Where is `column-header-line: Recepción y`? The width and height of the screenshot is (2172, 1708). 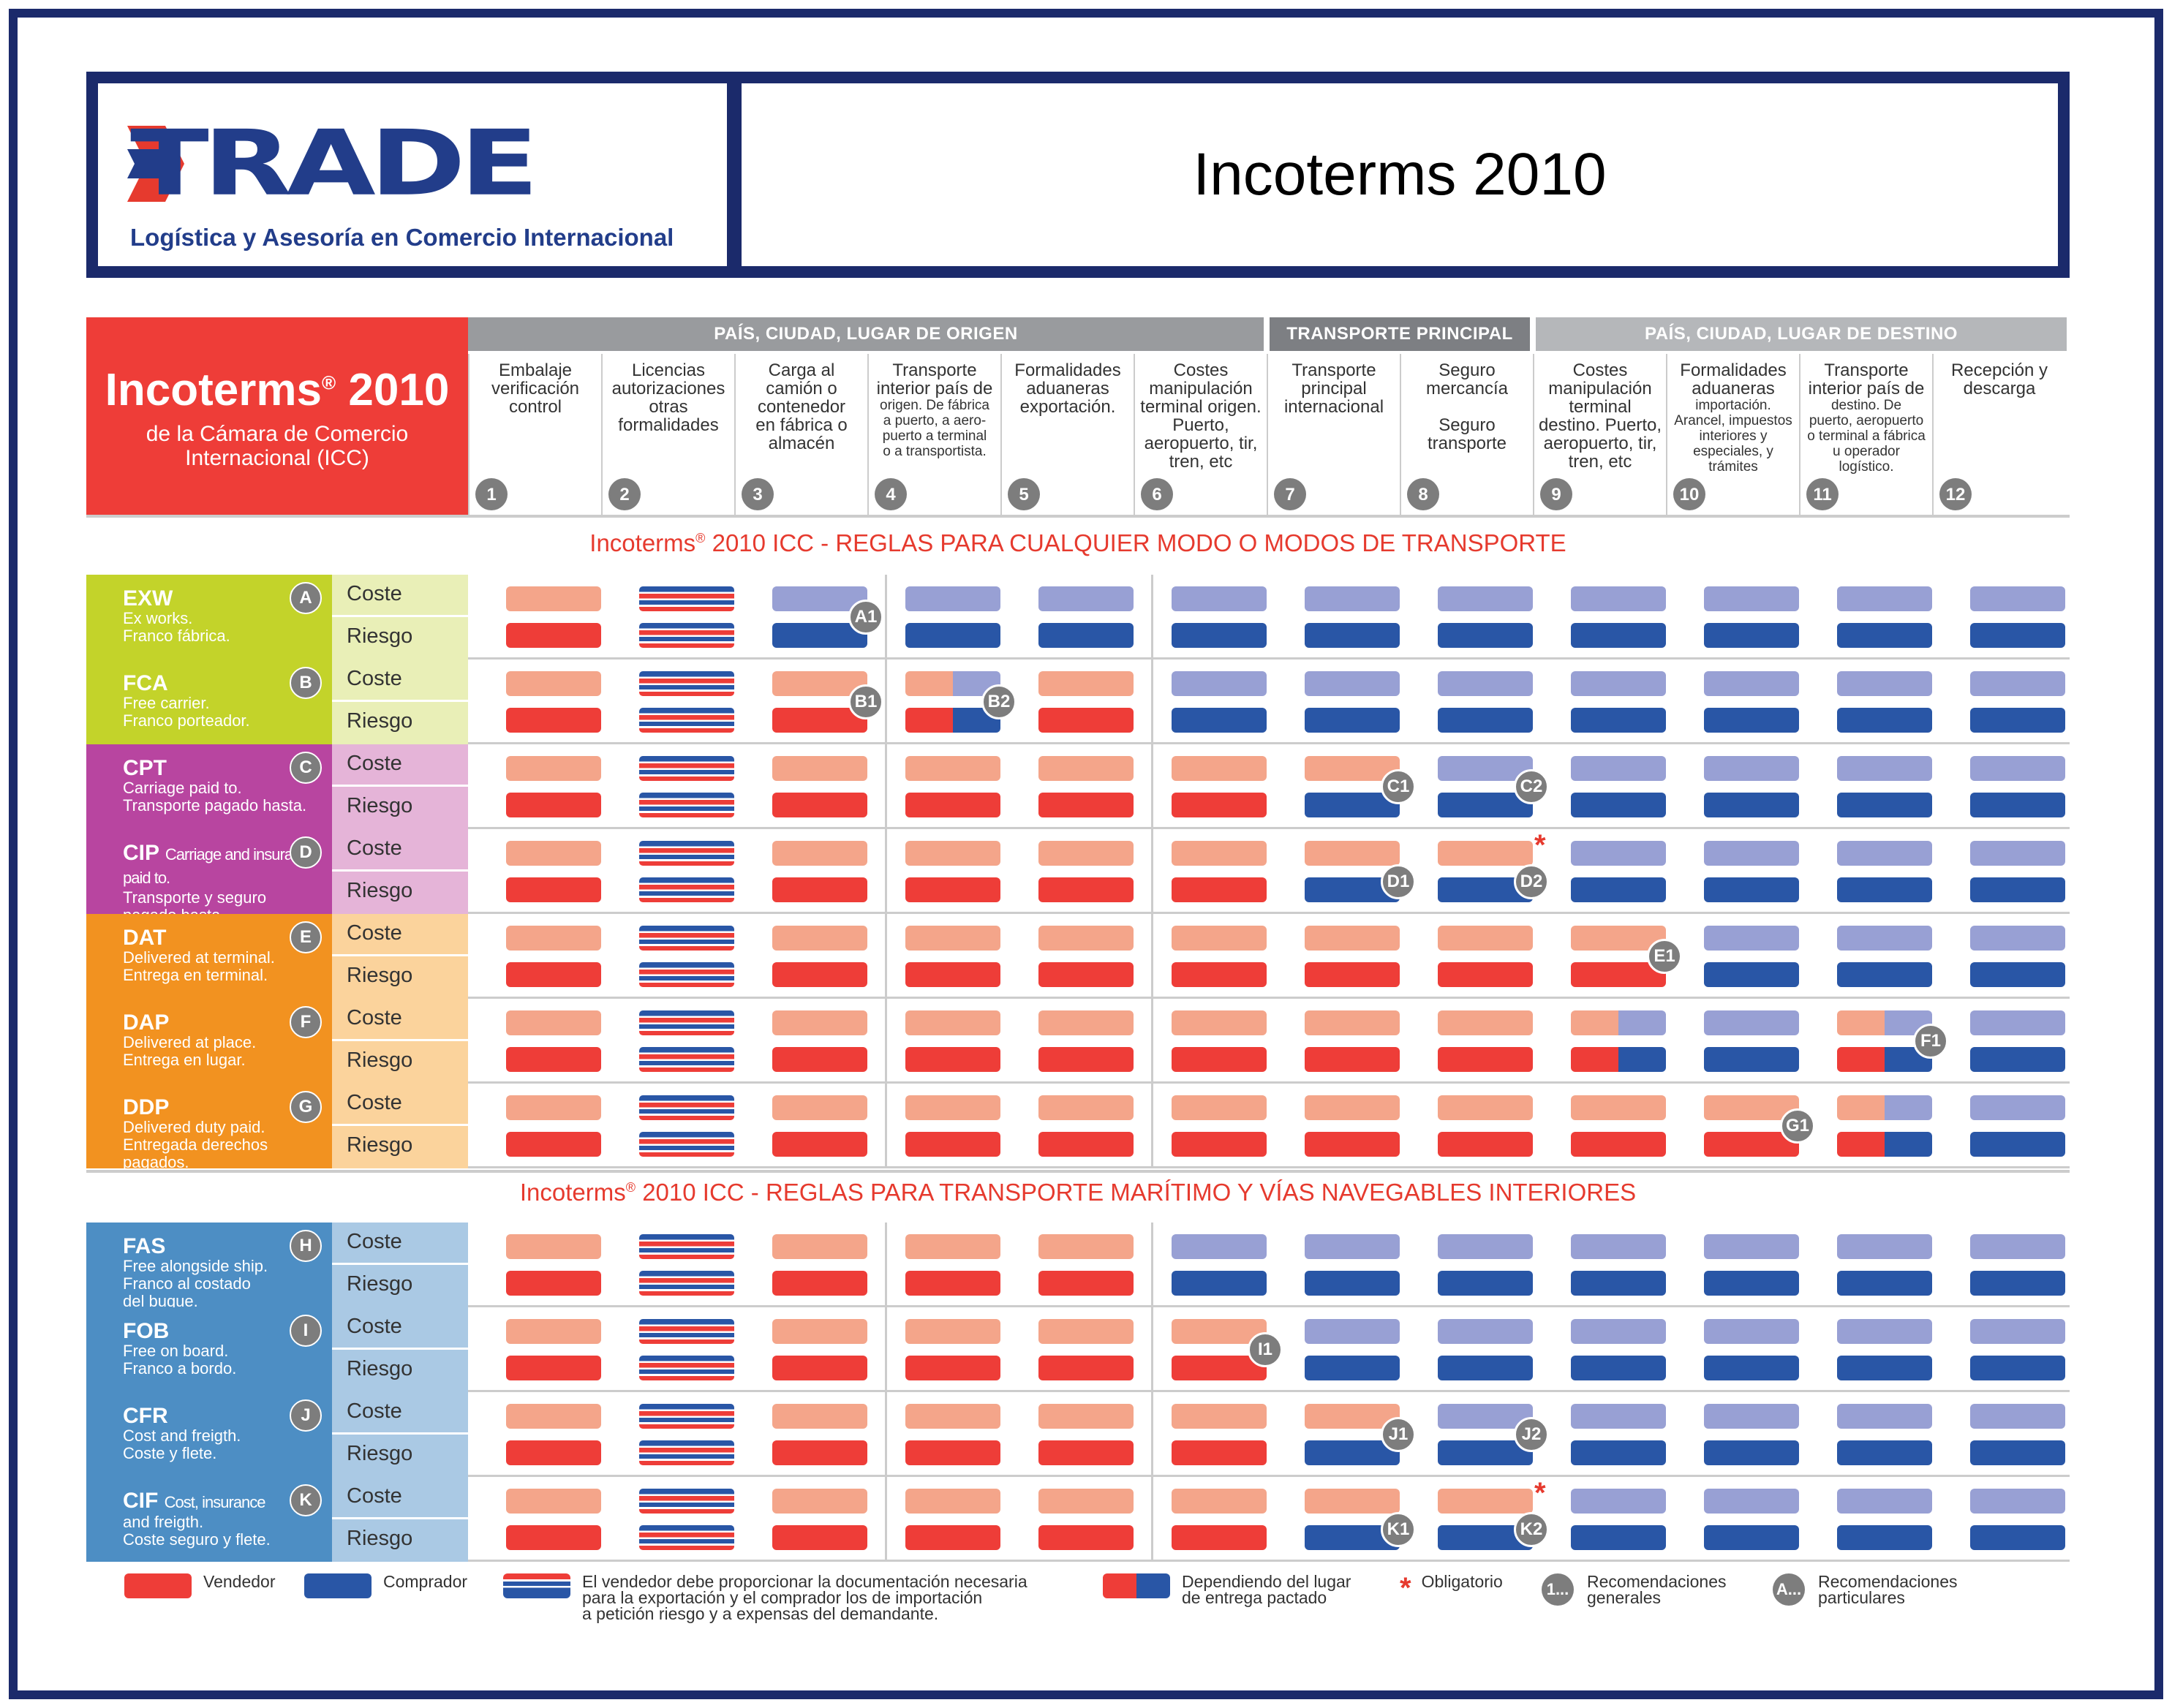 column-header-line: Recepción y is located at coordinates (1999, 370).